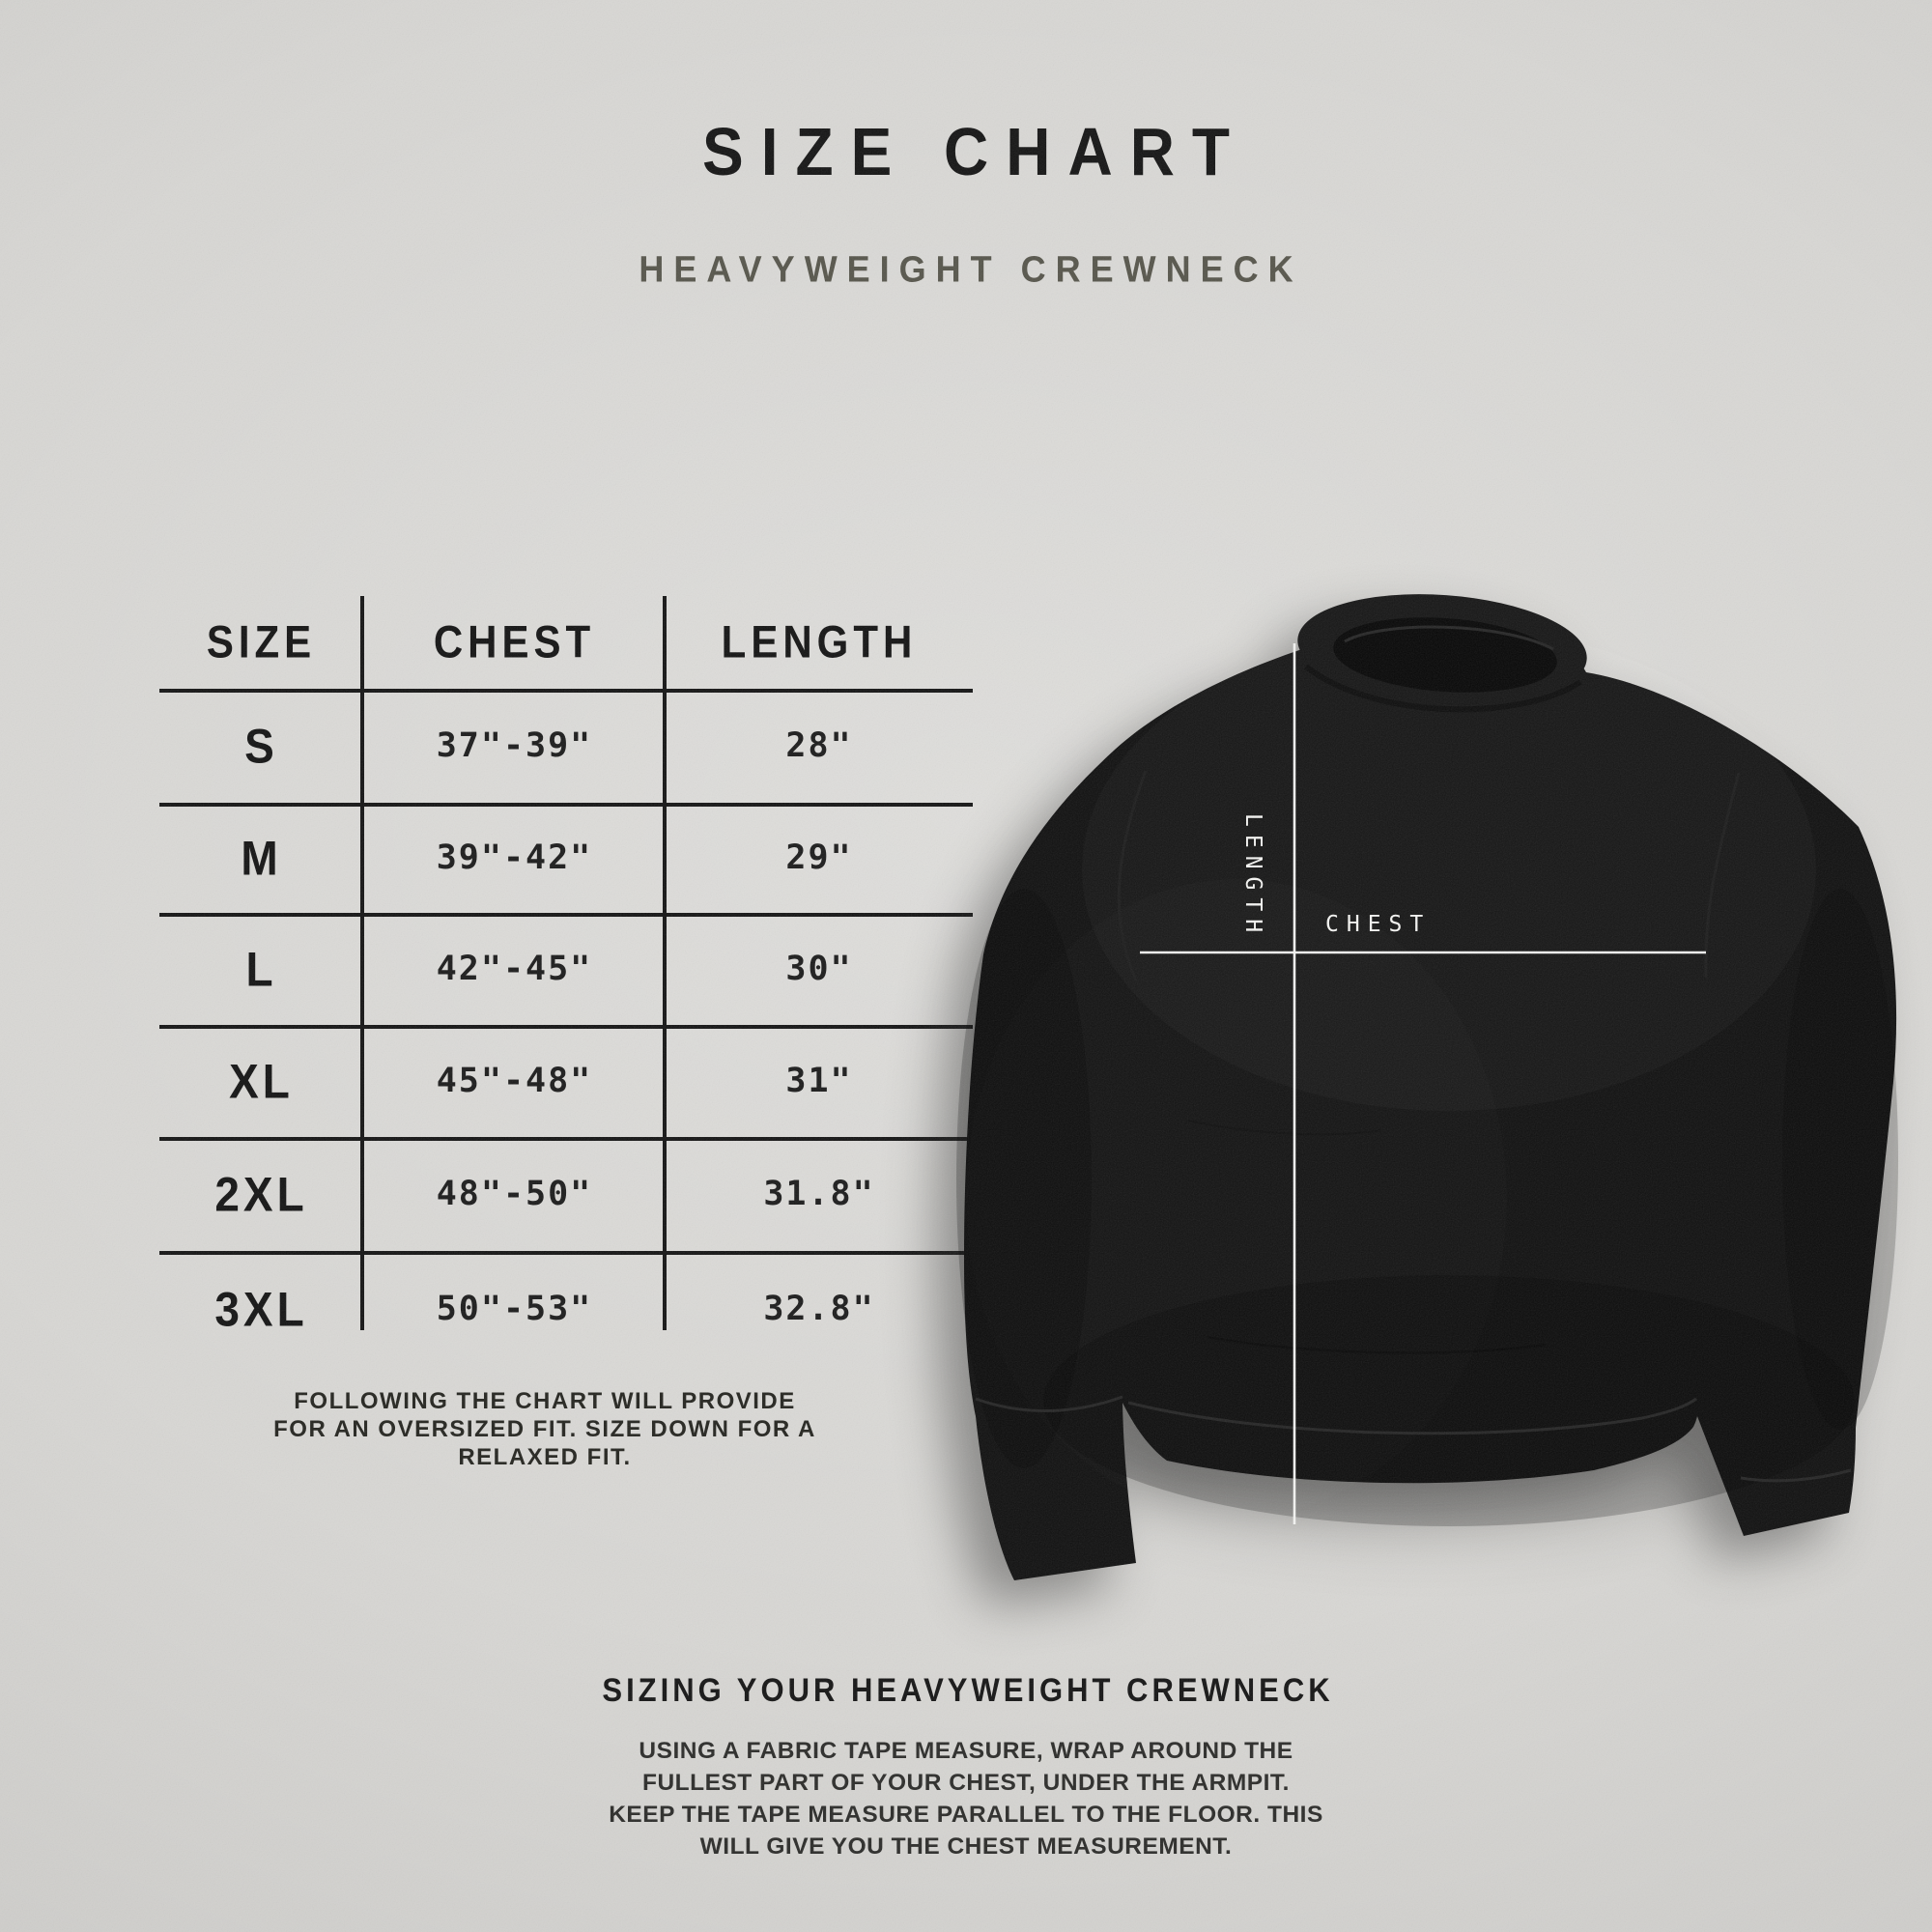 The height and width of the screenshot is (1932, 1932). Describe the element at coordinates (1378, 924) in the screenshot. I see `chest-measure-label: CHEST` at that location.